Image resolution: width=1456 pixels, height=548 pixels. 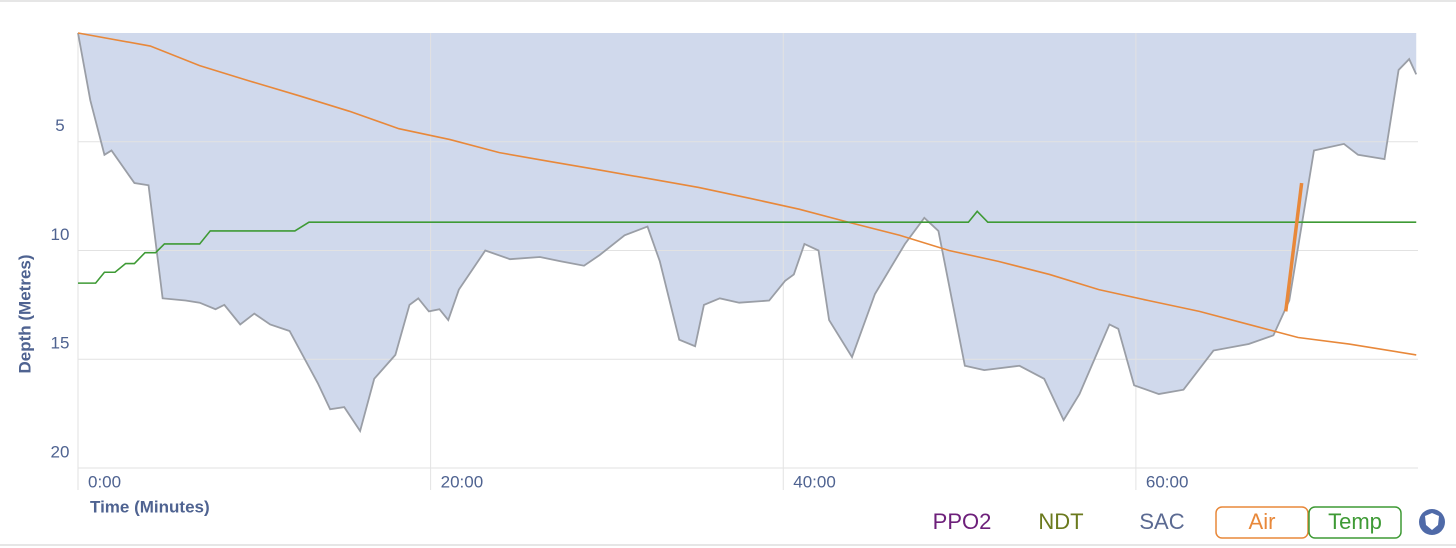 I want to click on legend-label: PPO2, so click(x=962, y=521).